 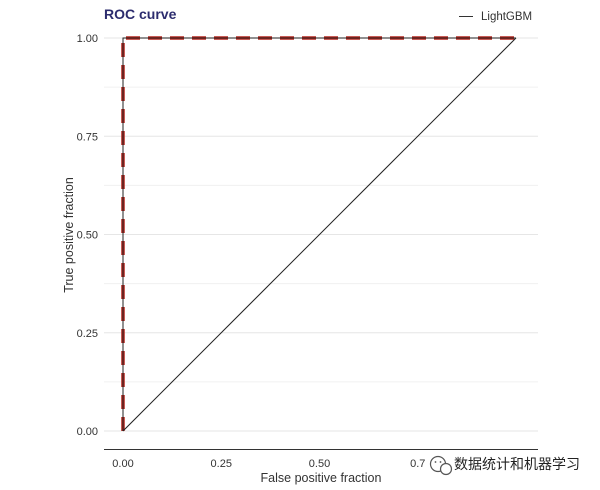 What do you see at coordinates (87, 39) in the screenshot?
I see `y-tick-label: 1.00` at bounding box center [87, 39].